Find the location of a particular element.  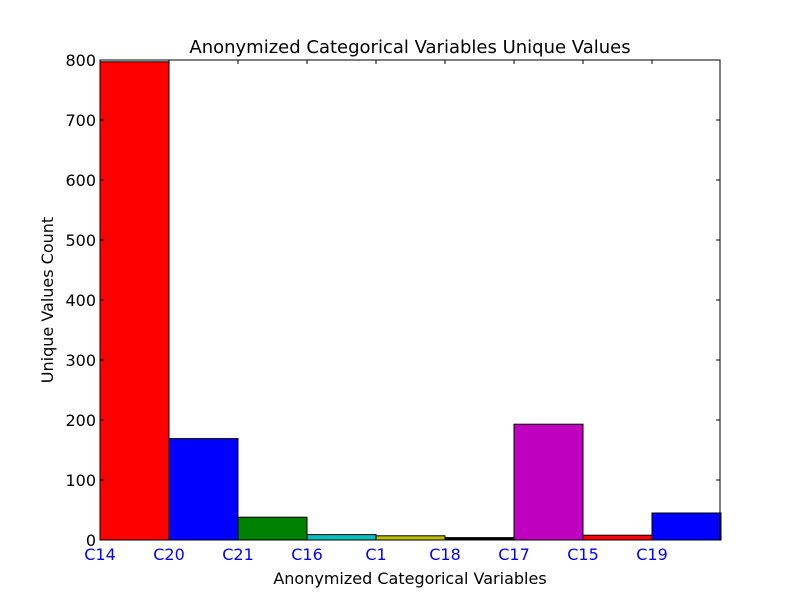

y-tick-label: 800 is located at coordinates (80, 60).